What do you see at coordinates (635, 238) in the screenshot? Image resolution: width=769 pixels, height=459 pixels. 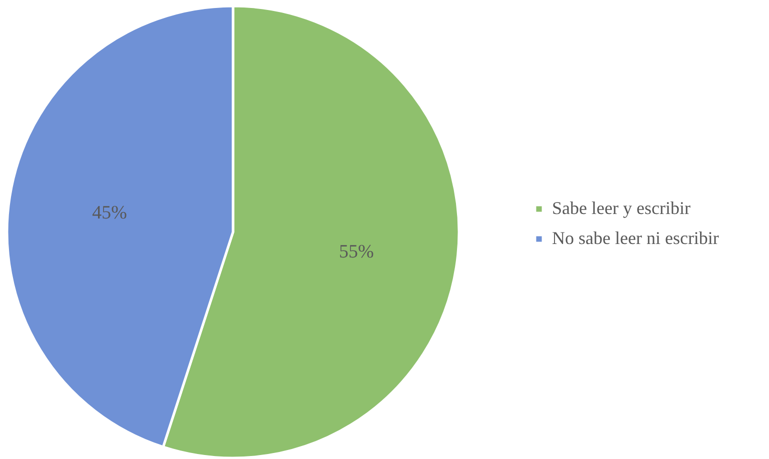 I see `legend-label: No sabe leer ni escribir` at bounding box center [635, 238].